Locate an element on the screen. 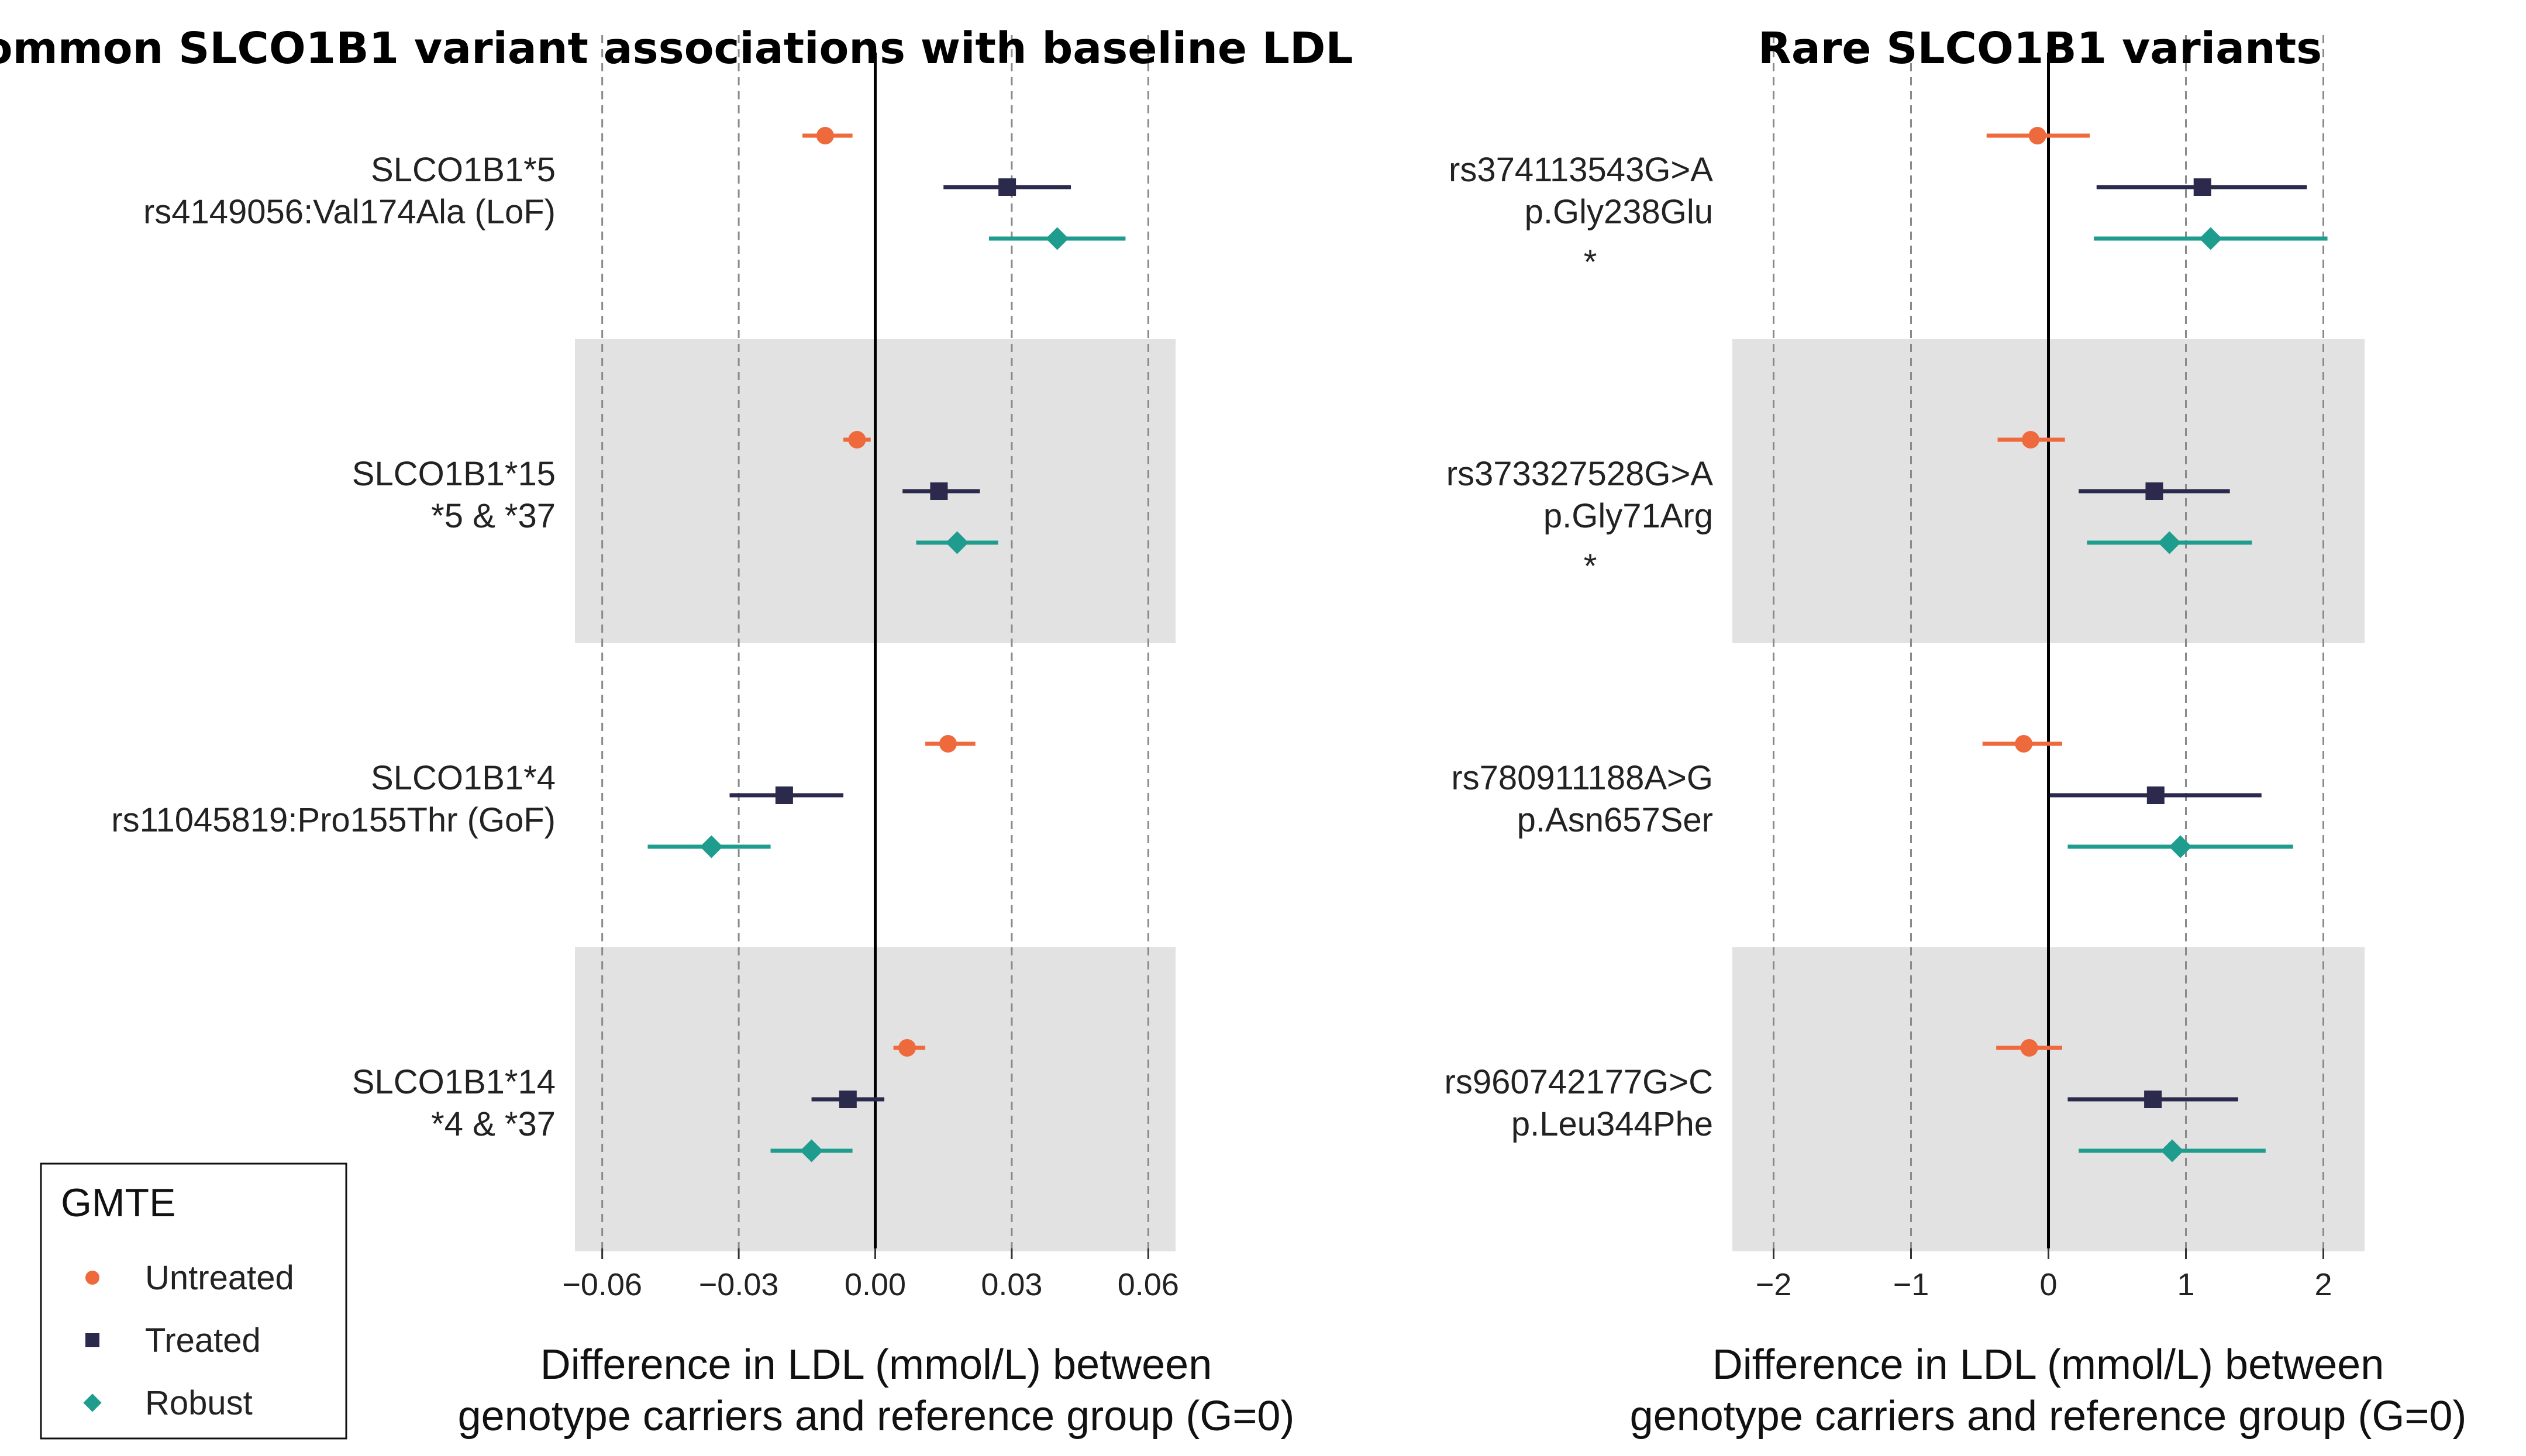  x-axis-ticks: −2 −1 0 1 2 is located at coordinates (2044, 1275).